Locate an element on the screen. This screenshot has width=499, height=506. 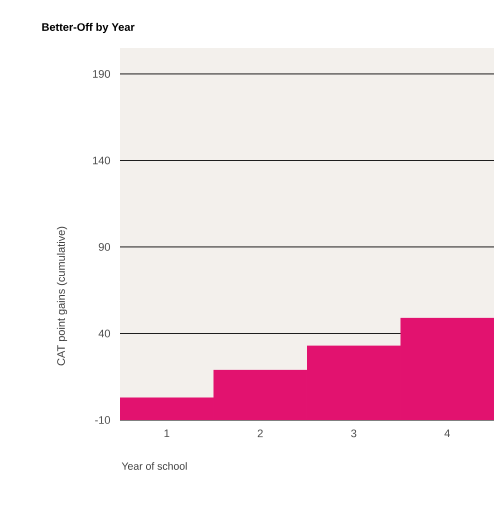
x-tick-label: 1 is located at coordinates (167, 434).